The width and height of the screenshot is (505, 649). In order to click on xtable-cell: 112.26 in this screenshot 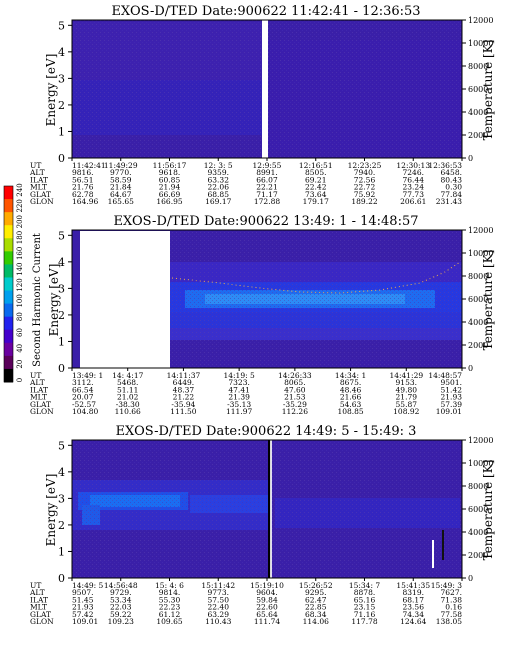, I will do `click(295, 411)`.